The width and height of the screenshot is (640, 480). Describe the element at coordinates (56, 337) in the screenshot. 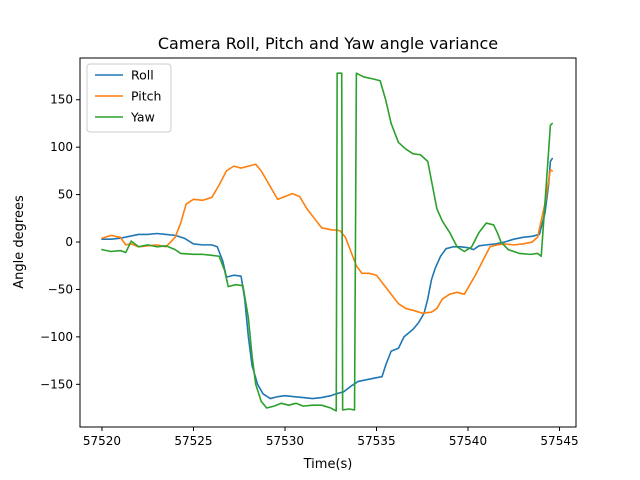

I see `y-tick-label: −100` at that location.